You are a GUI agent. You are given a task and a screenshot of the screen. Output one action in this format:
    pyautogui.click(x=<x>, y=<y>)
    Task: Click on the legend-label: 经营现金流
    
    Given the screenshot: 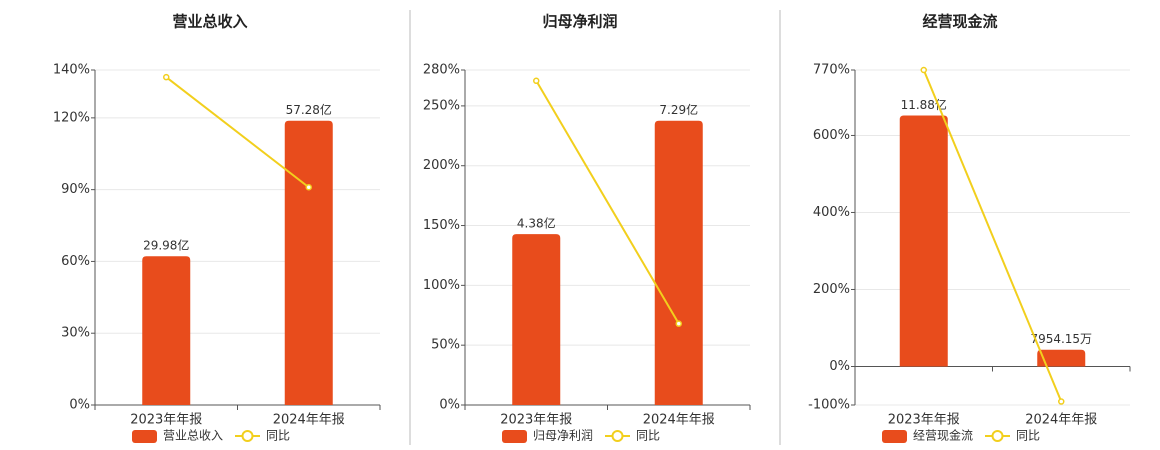 What is the action you would take?
    pyautogui.click(x=943, y=435)
    